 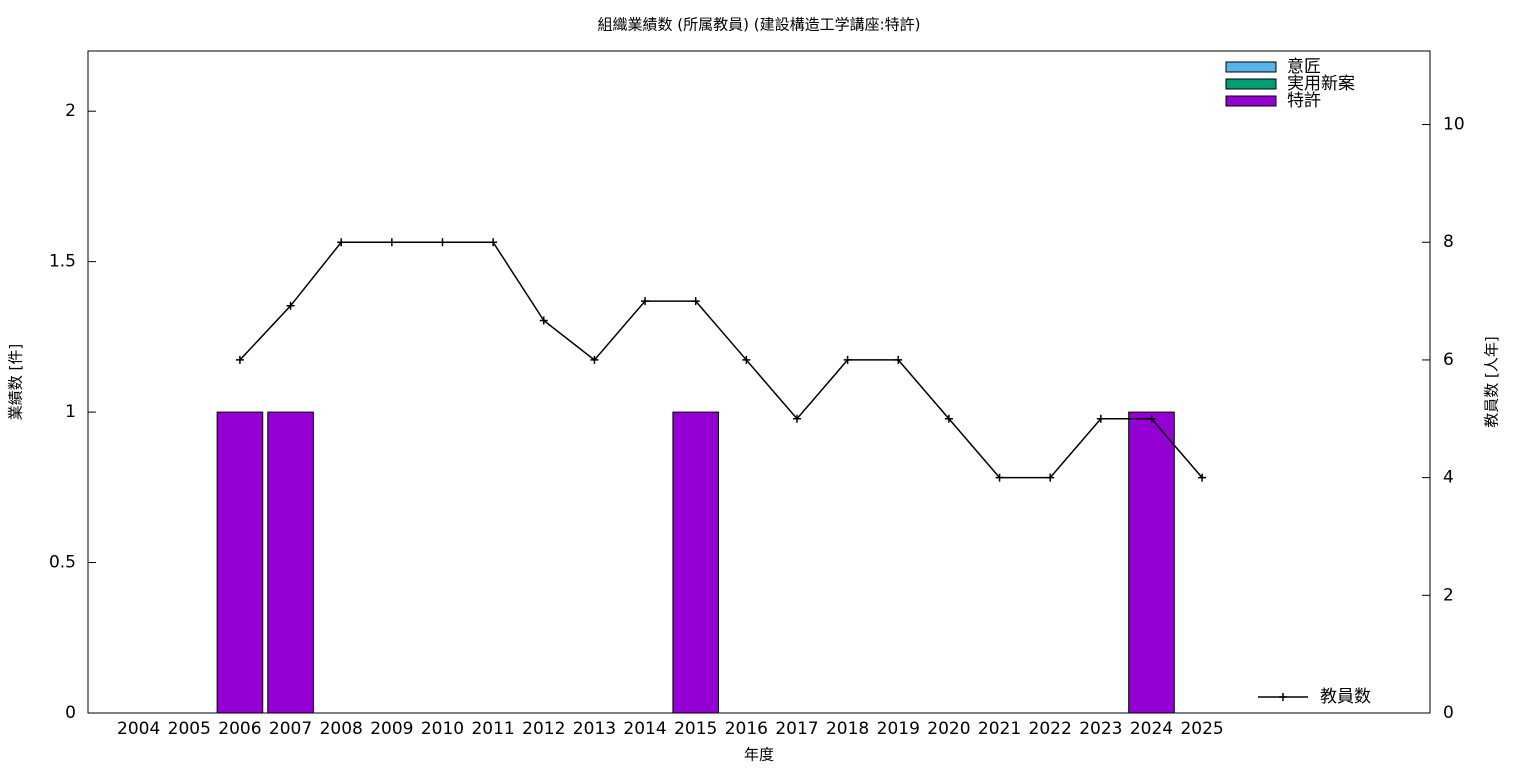 I want to click on x-tick-label: 2020, so click(x=948, y=729).